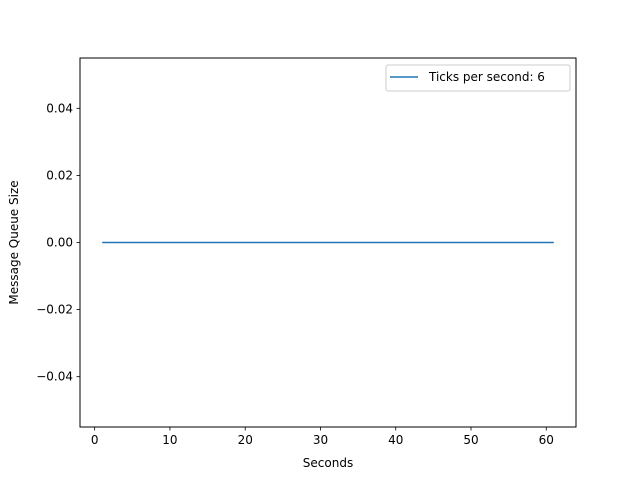 The height and width of the screenshot is (480, 640). I want to click on legend-label-series-1: Ticks per second: 6, so click(486, 77).